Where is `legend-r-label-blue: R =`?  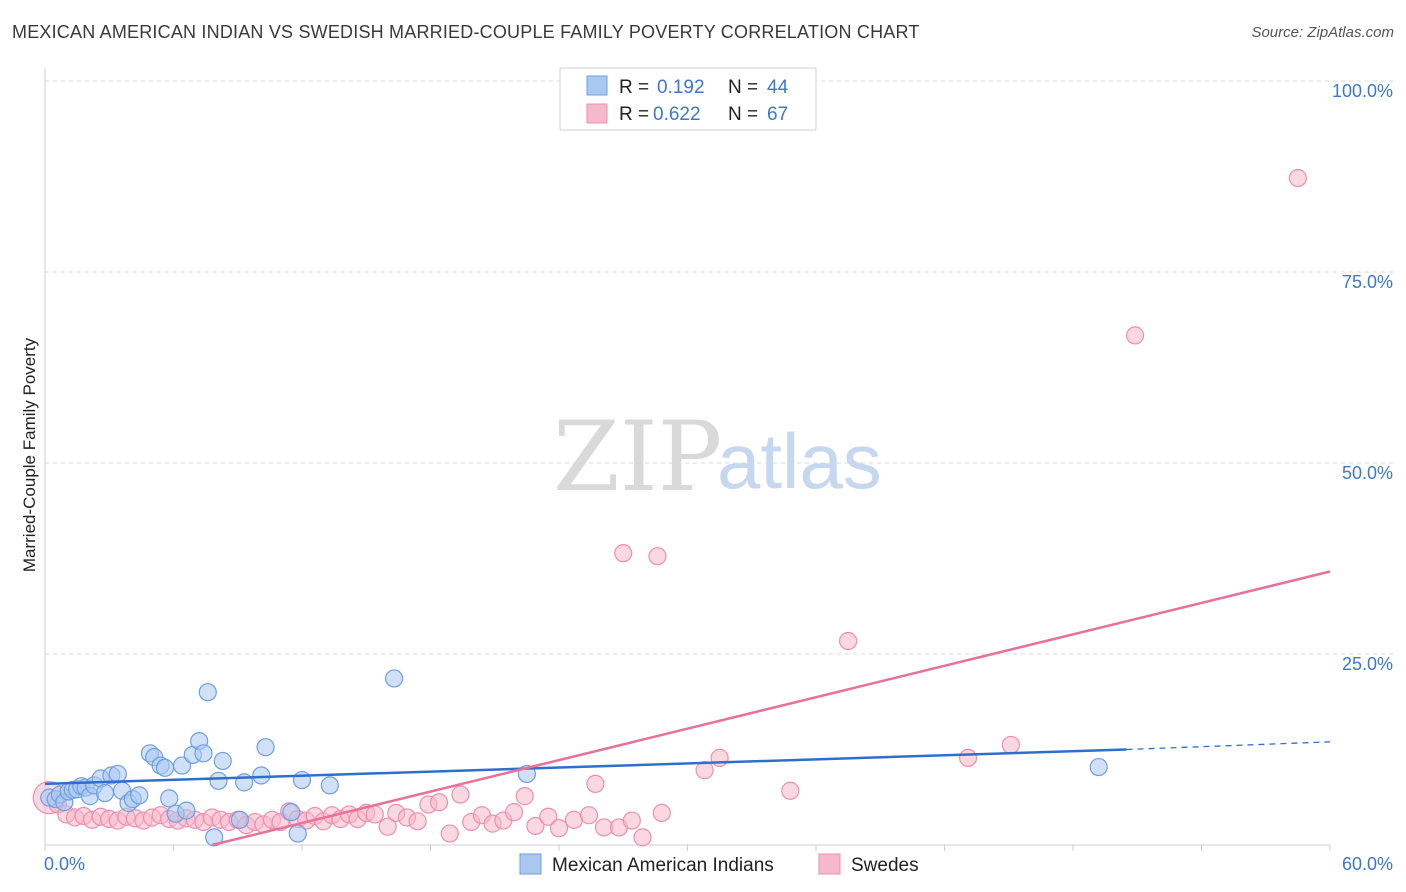
legend-r-label-blue: R = is located at coordinates (634, 87).